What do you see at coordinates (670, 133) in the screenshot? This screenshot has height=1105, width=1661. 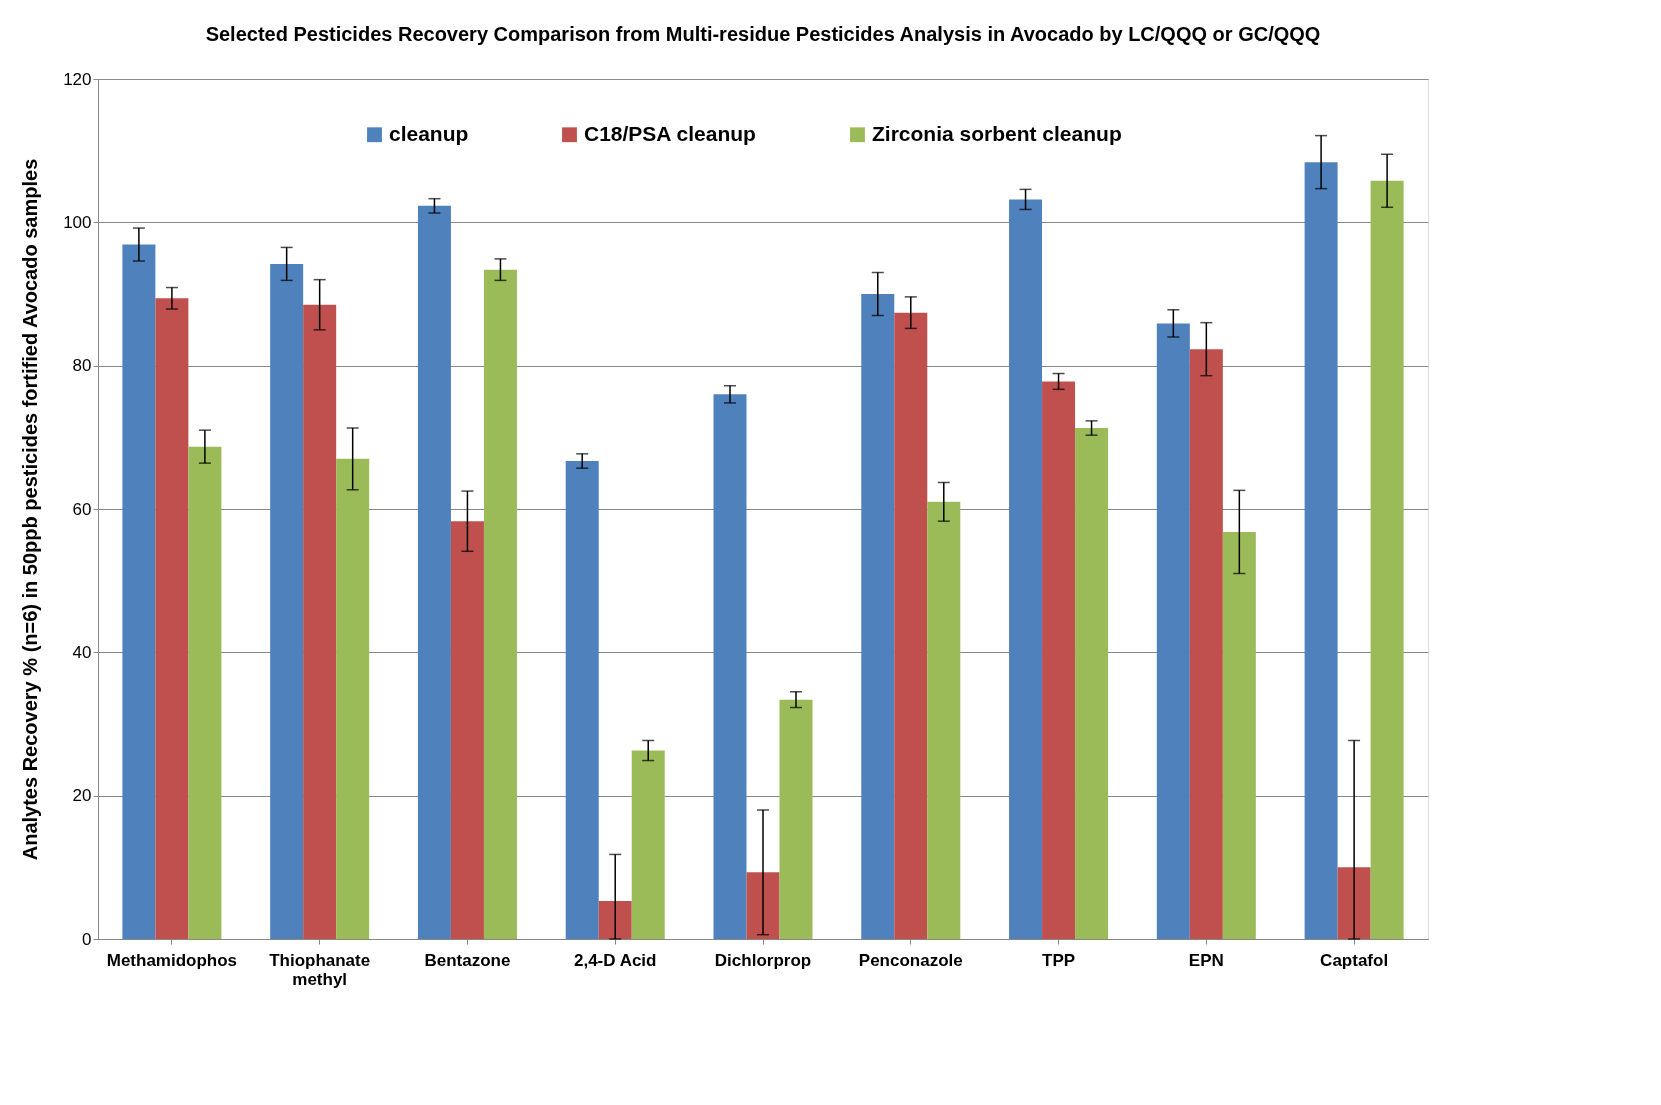 I see `legend-label: C18/PSA cleanup` at bounding box center [670, 133].